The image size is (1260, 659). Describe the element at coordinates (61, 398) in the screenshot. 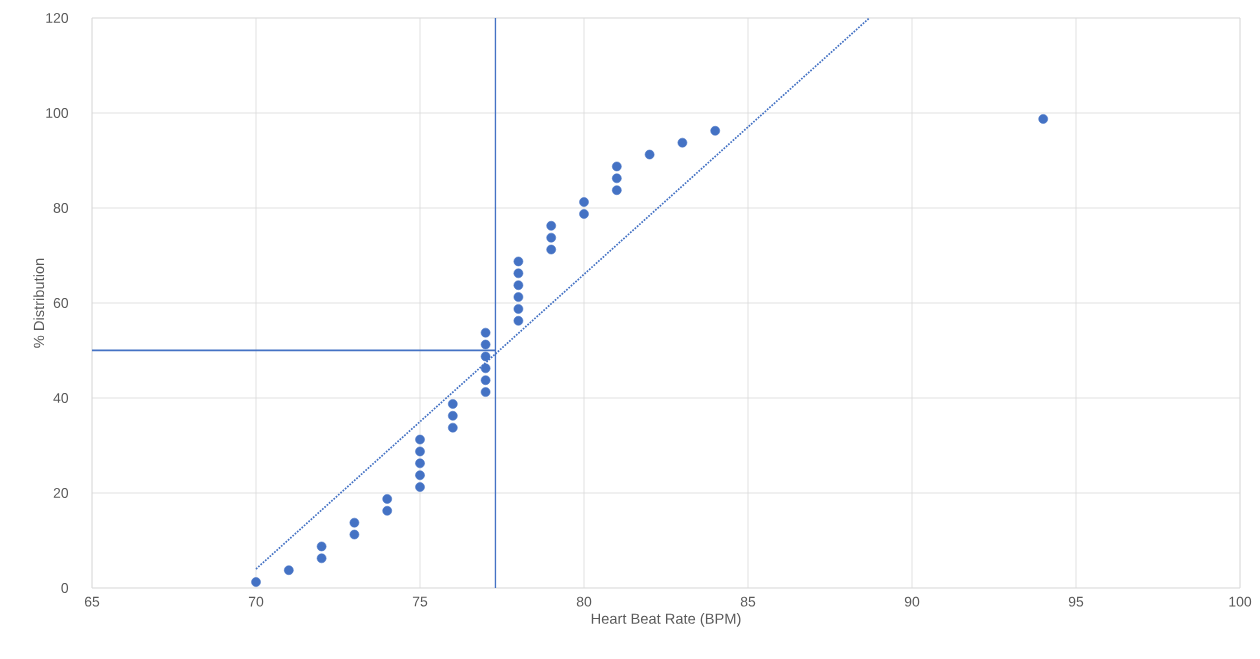

I see `y-tick-label: 40` at that location.